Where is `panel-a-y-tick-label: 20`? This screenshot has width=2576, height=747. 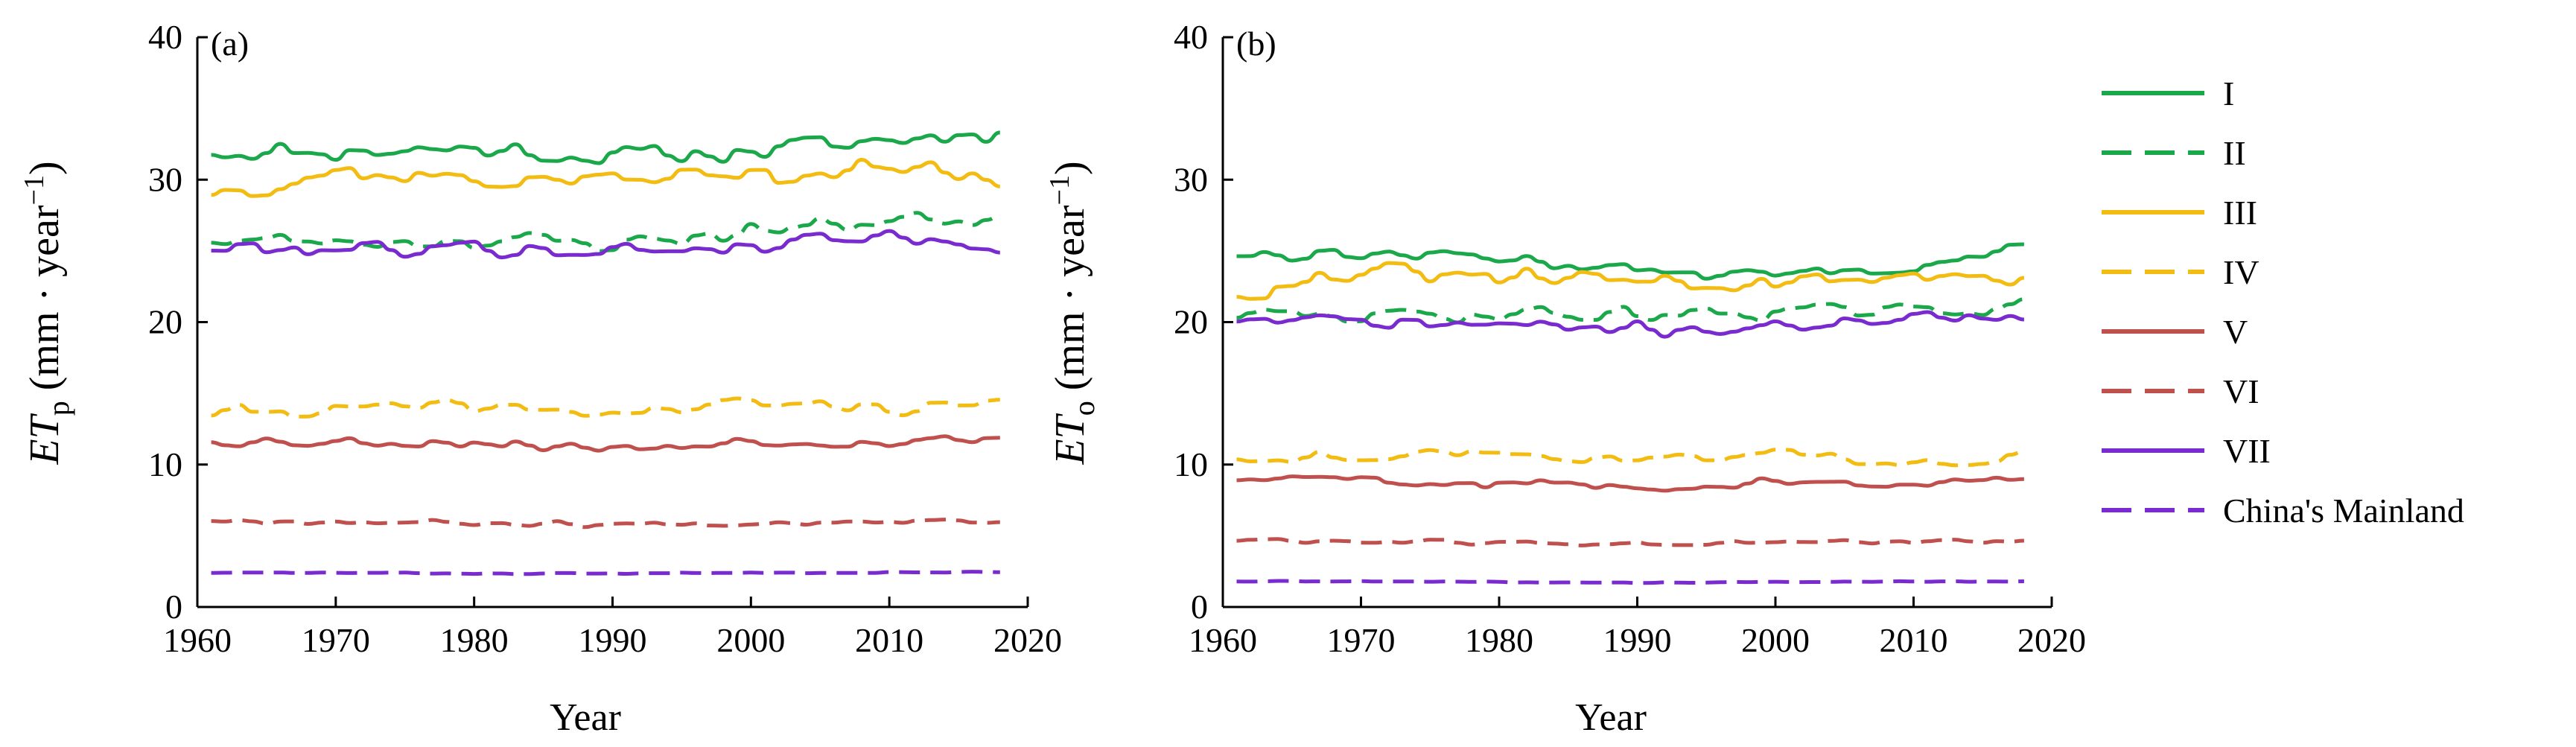 panel-a-y-tick-label: 20 is located at coordinates (165, 322).